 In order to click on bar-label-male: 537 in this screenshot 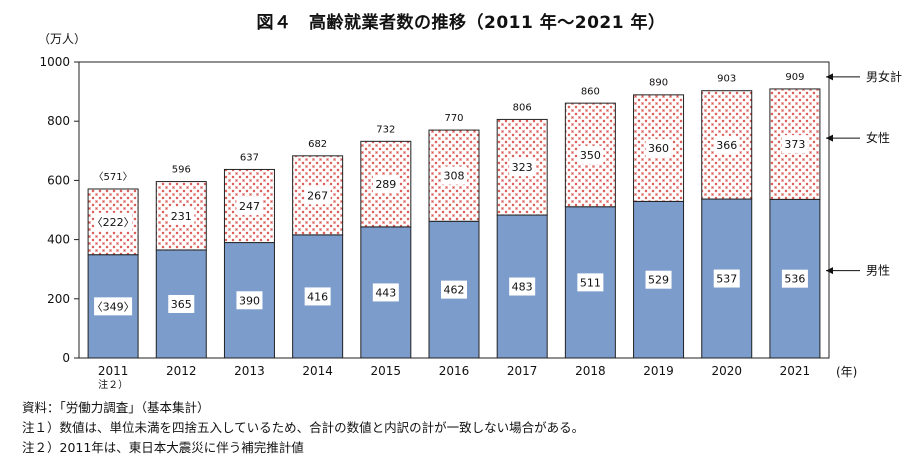, I will do `click(726, 279)`.